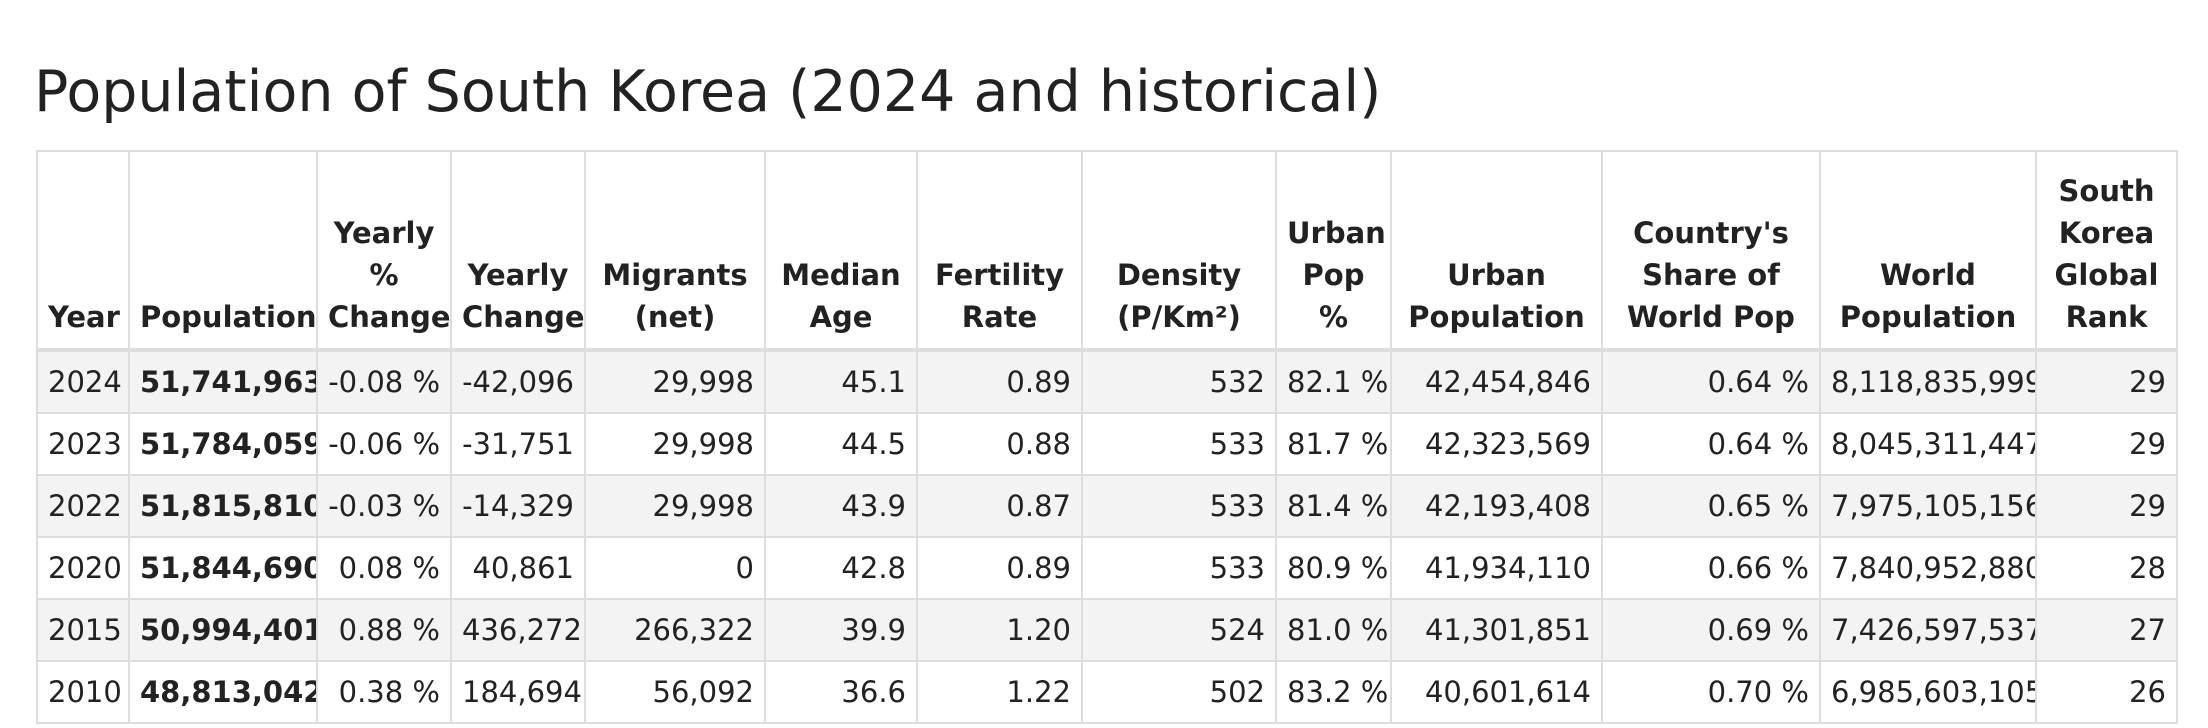 The image size is (2208, 728). What do you see at coordinates (1179, 381) in the screenshot?
I see `cell-density: 532` at bounding box center [1179, 381].